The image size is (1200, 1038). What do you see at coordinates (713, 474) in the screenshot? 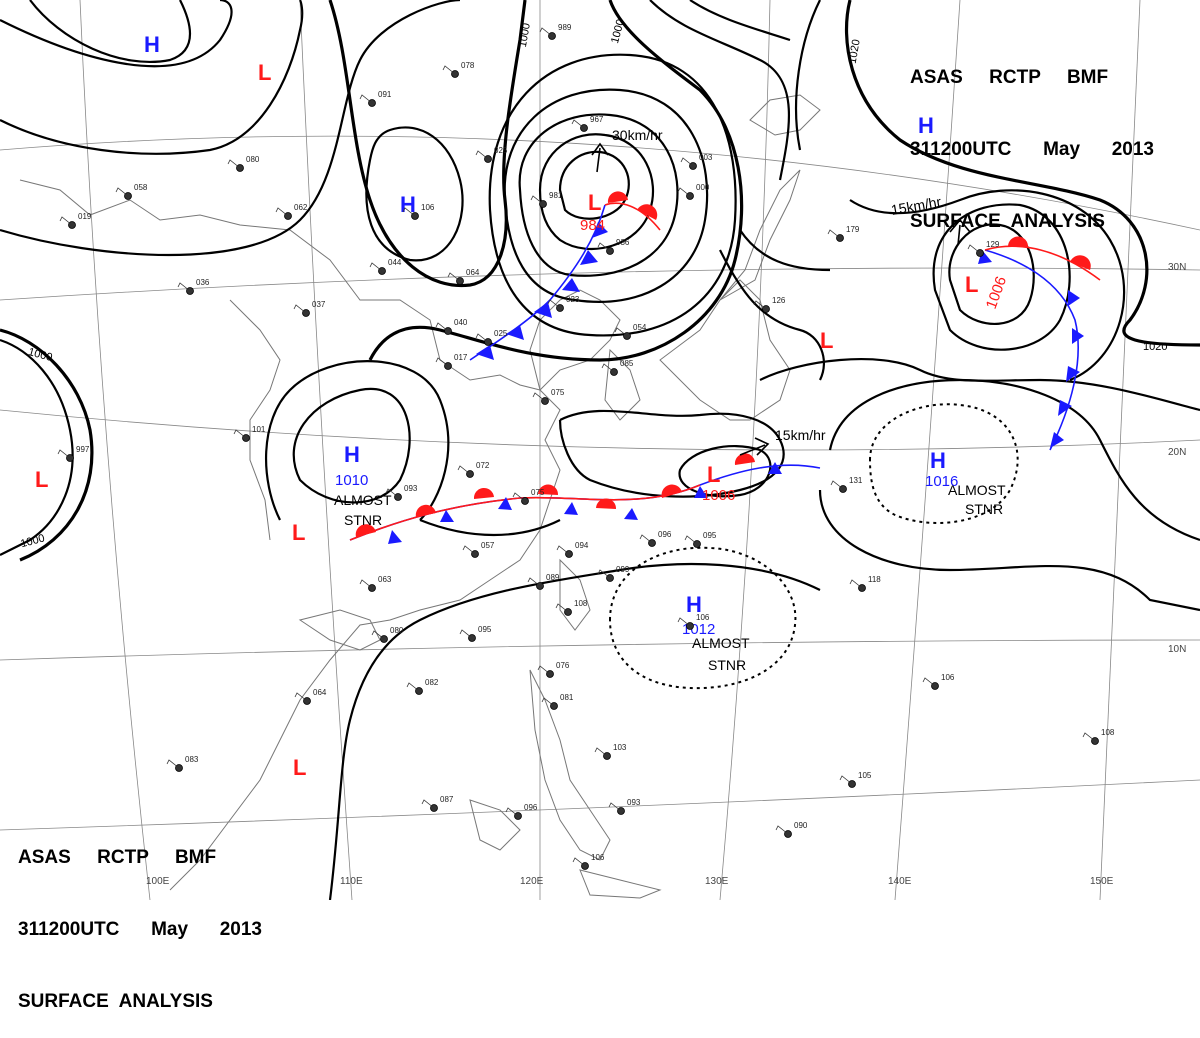
I see `low-center-7: L` at bounding box center [713, 474].